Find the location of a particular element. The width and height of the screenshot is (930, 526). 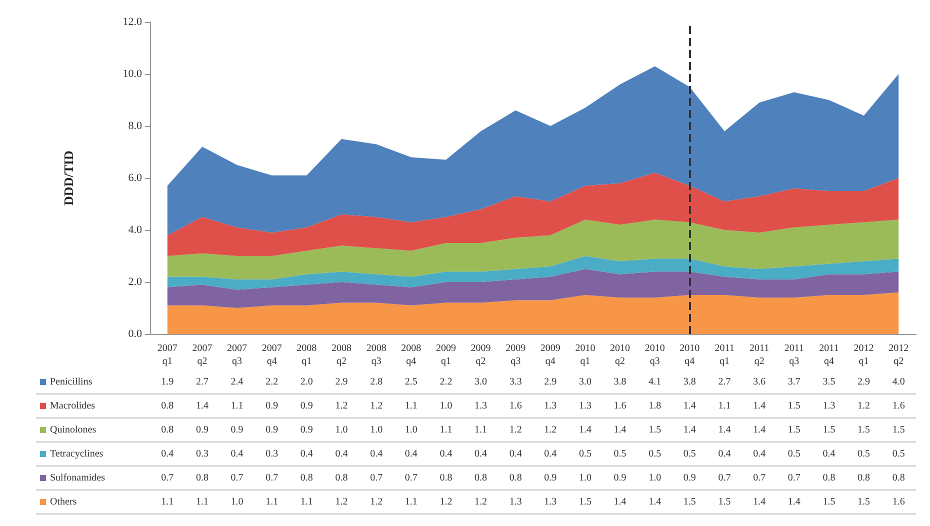

x-tick-label: 2009 q4 is located at coordinates (550, 355).